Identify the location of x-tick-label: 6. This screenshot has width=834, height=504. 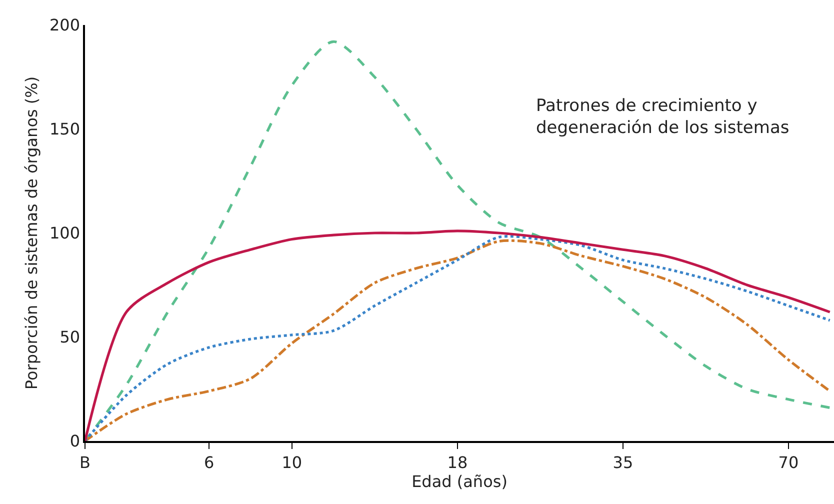
(209, 462).